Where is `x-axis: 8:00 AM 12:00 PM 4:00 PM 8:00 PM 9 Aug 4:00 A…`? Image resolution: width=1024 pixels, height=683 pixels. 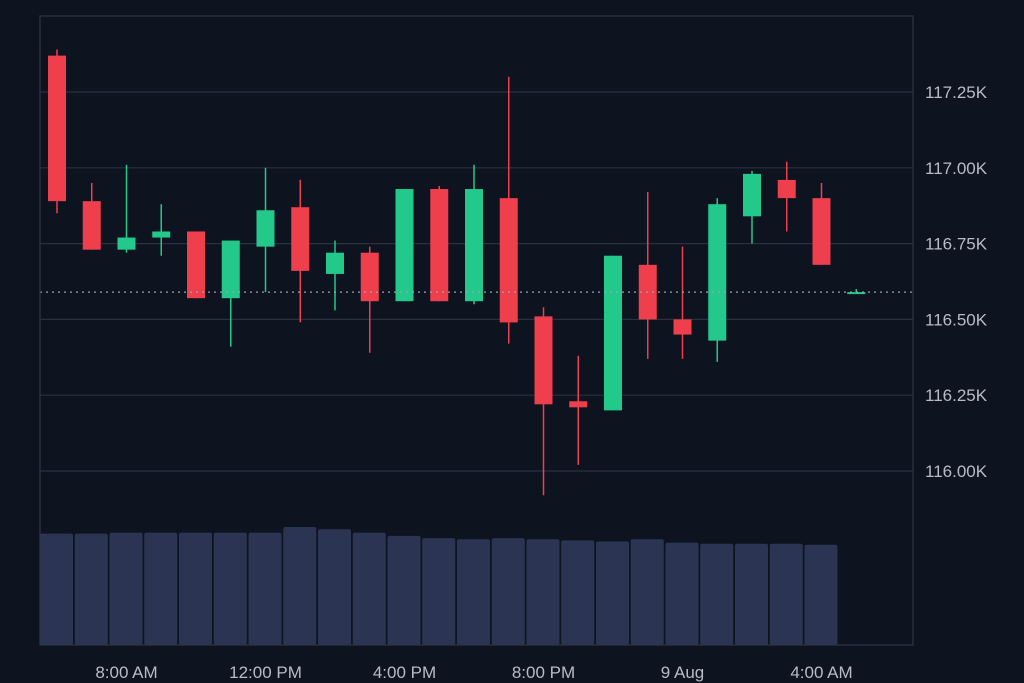
x-axis: 8:00 AM 12:00 PM 4:00 PM 8:00 PM 9 Aug 4:00 A… is located at coordinates (473, 672).